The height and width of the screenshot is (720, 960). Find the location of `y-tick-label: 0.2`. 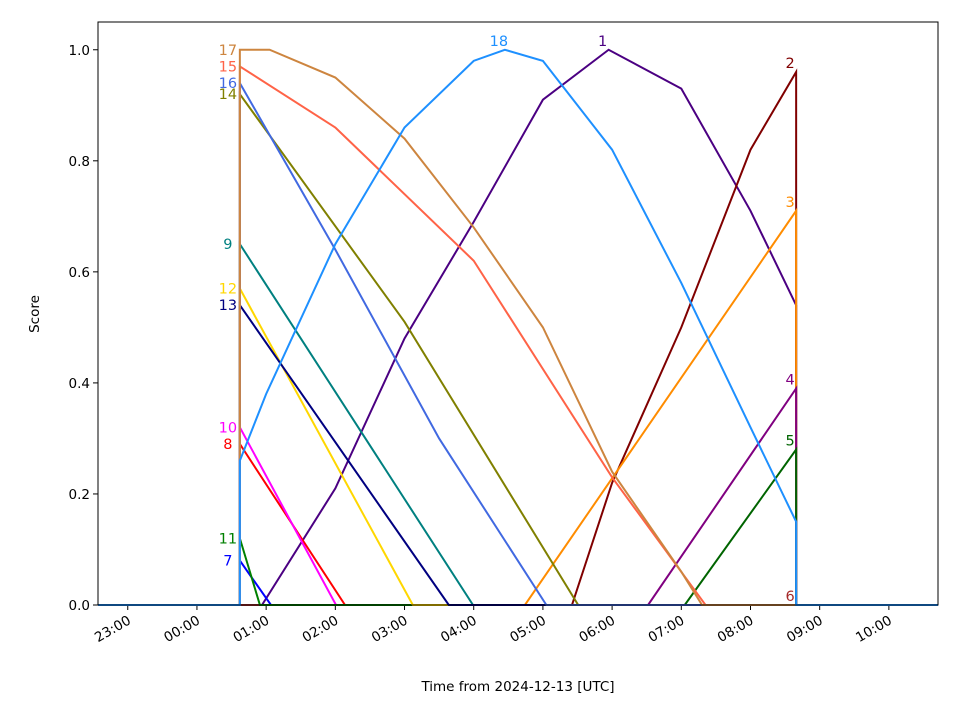

y-tick-label: 0.2 is located at coordinates (79, 495).